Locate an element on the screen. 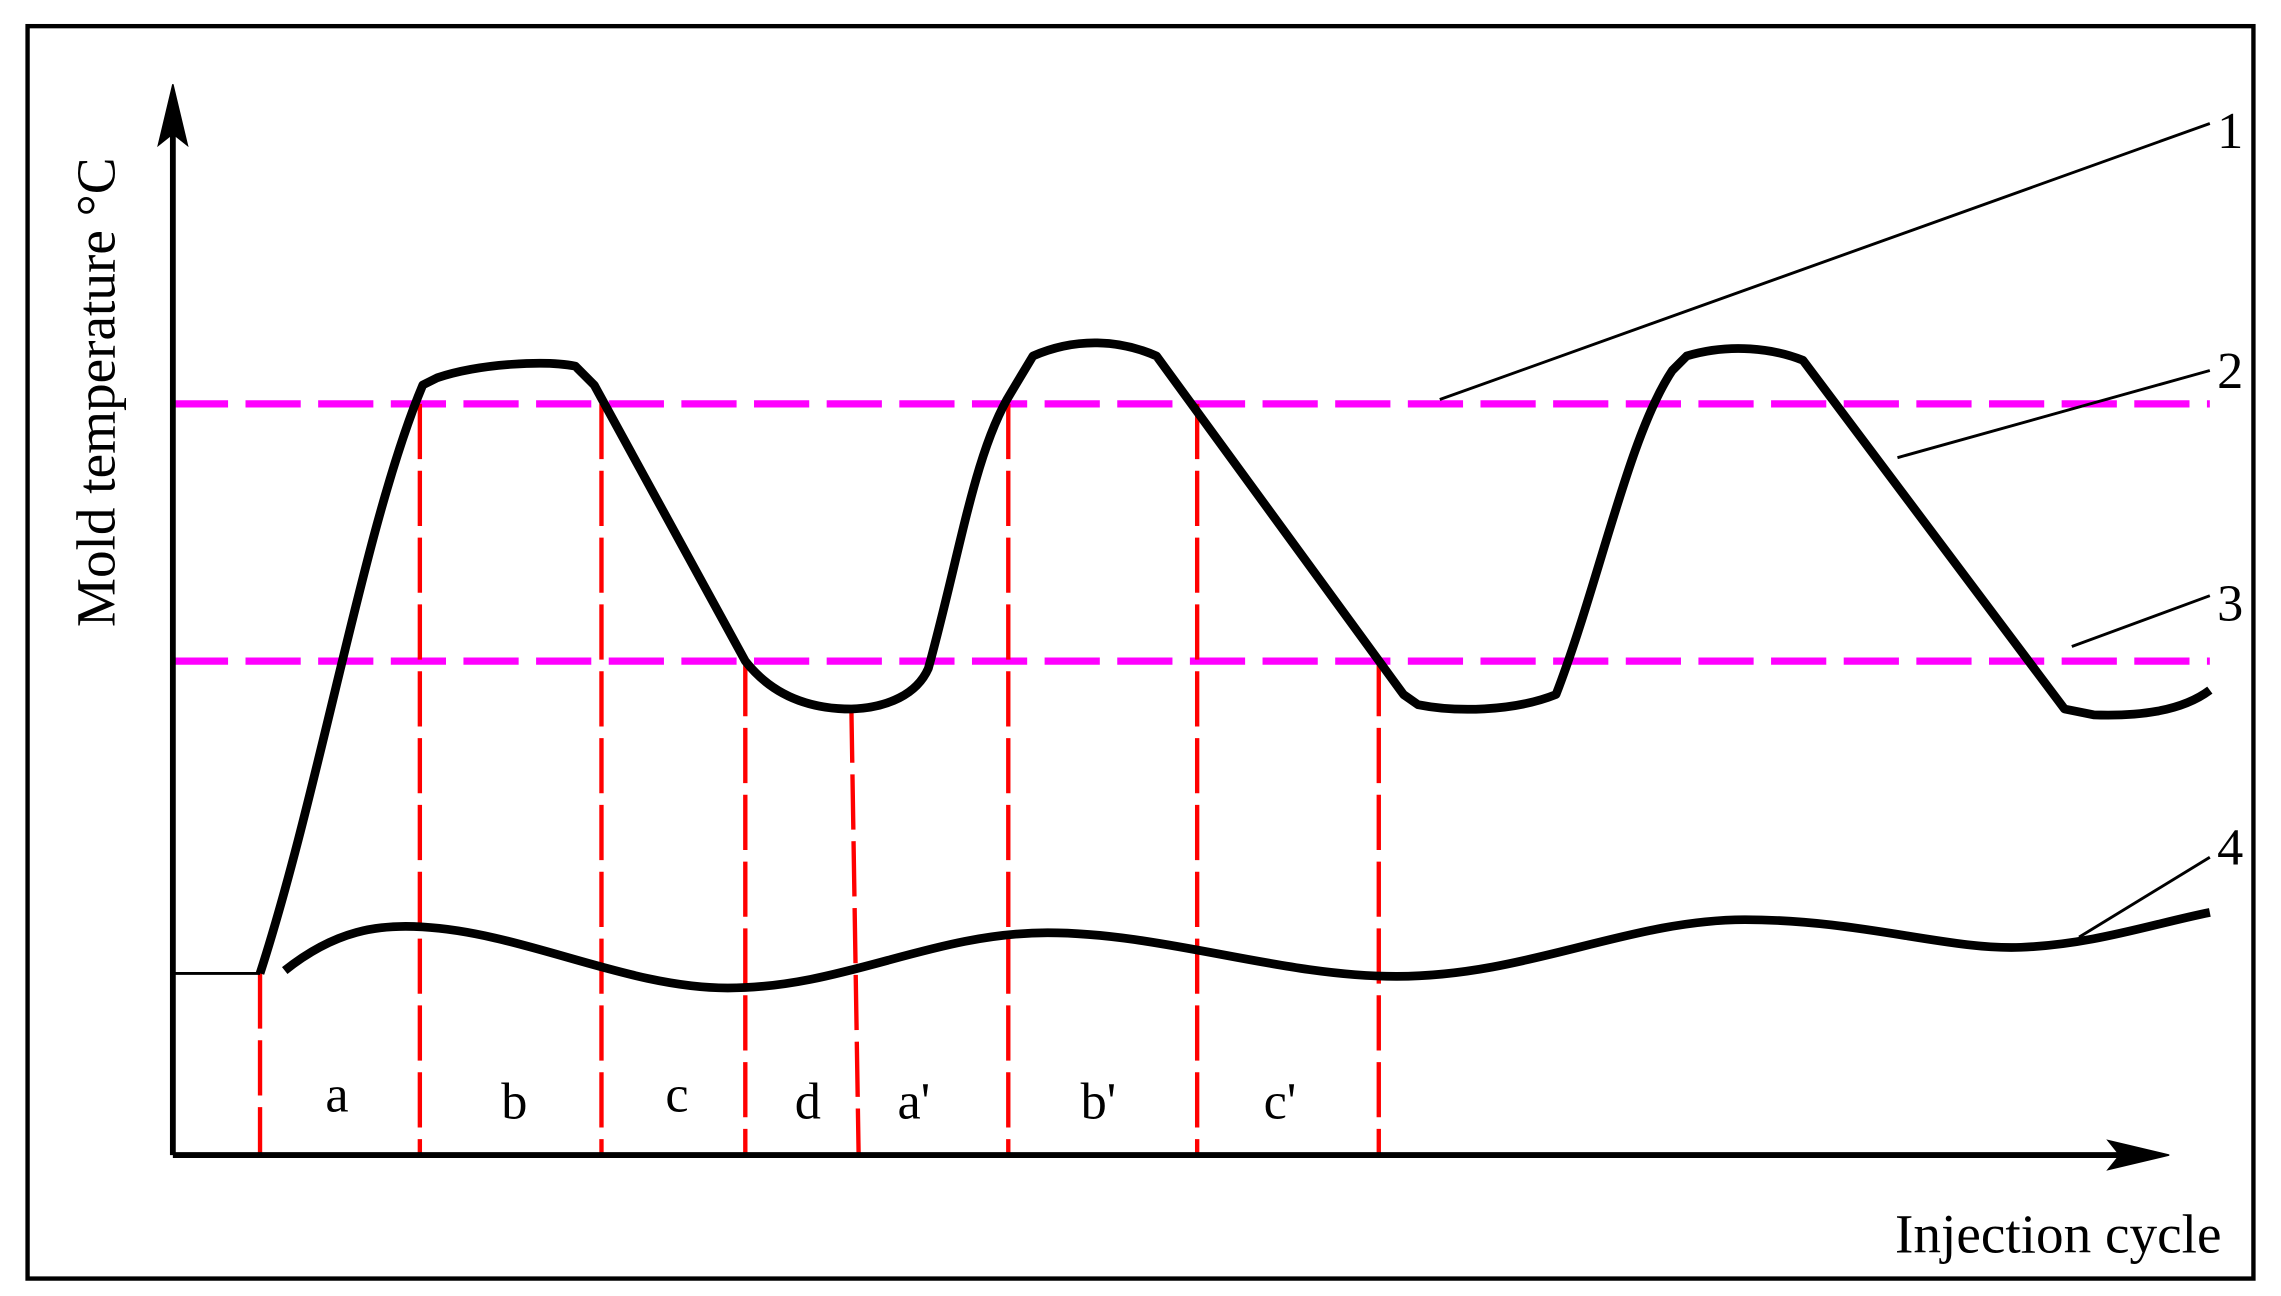 Image resolution: width=2281 pixels, height=1296 pixels. phase-label: a' is located at coordinates (914, 1102).